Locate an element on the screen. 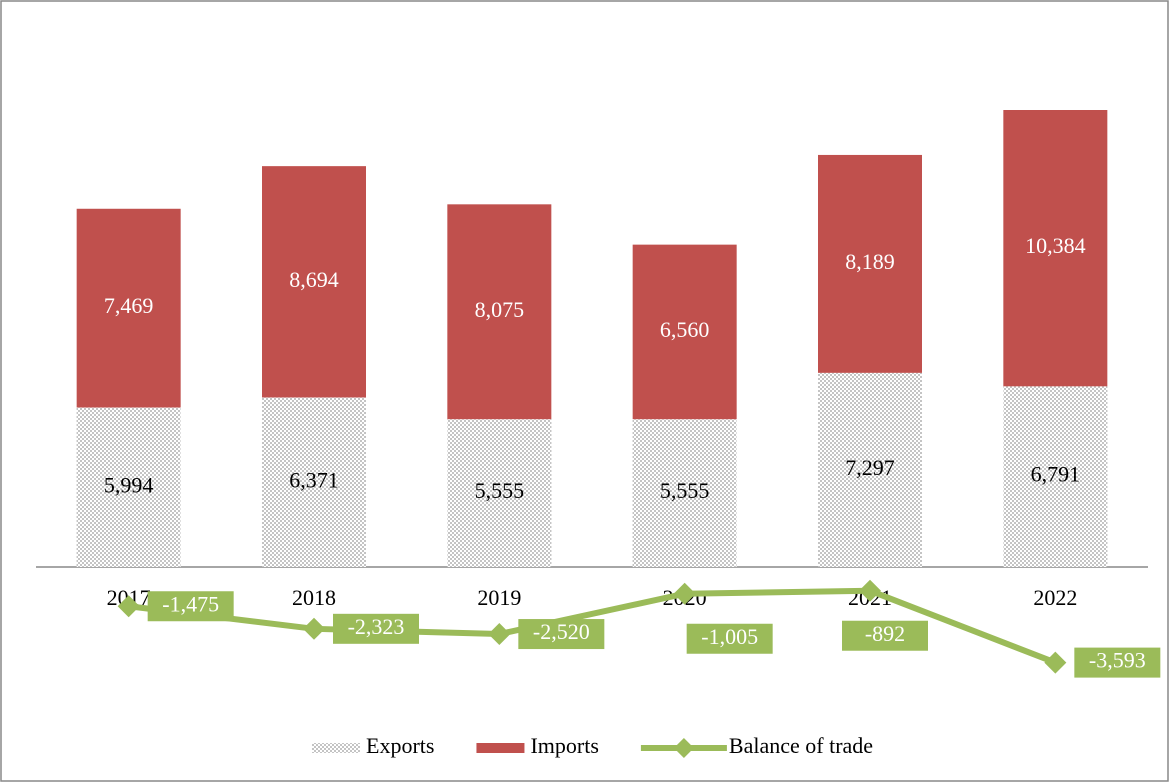 This screenshot has height=783, width=1170. data-label: 8,694 is located at coordinates (314, 279).